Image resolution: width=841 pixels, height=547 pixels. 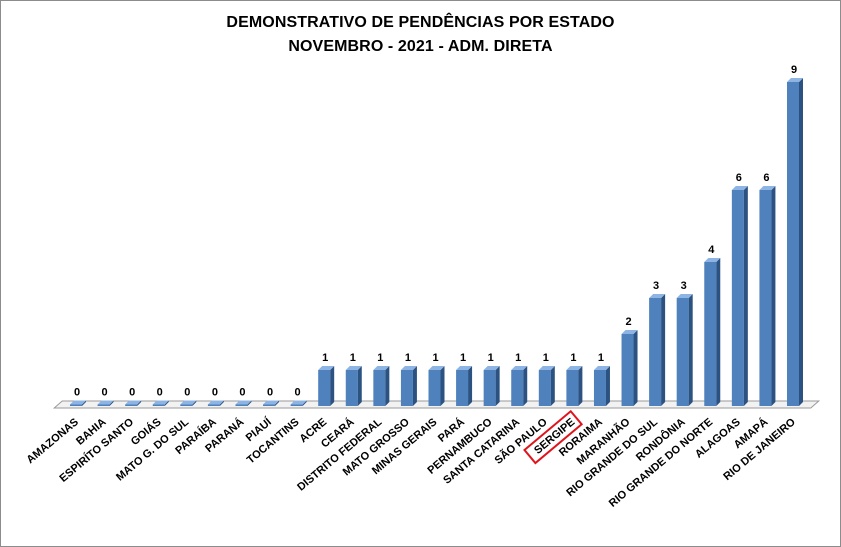 I want to click on highlight-group, so click(x=553, y=437).